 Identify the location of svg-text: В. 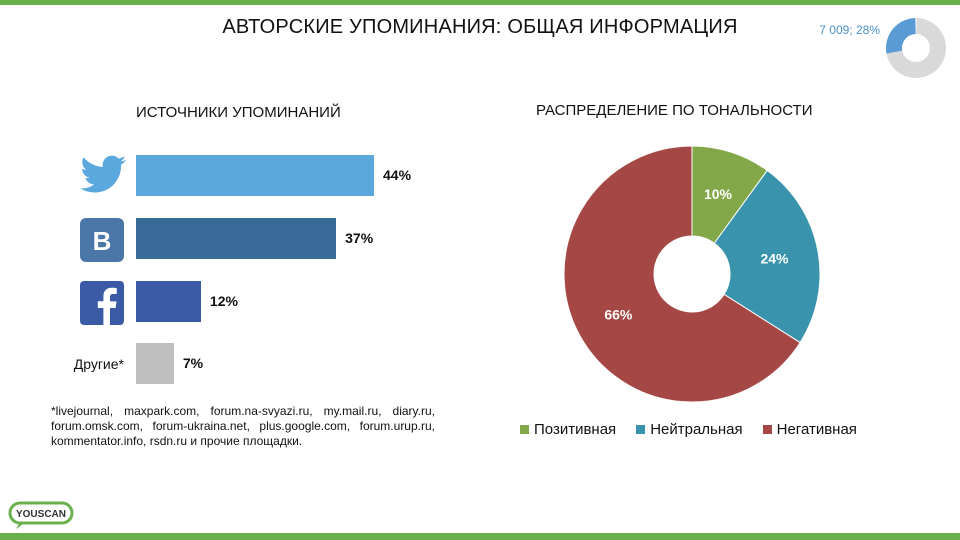
(102, 241).